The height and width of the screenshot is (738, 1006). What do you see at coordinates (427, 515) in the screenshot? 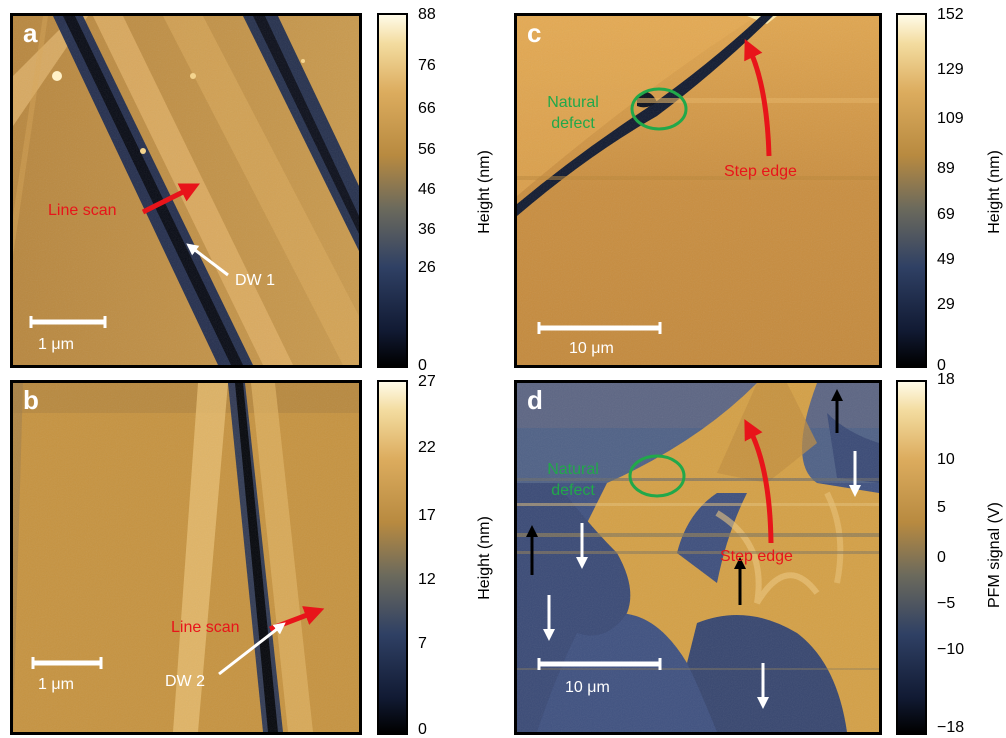
I see `colorbar-b-tick: 17` at bounding box center [427, 515].